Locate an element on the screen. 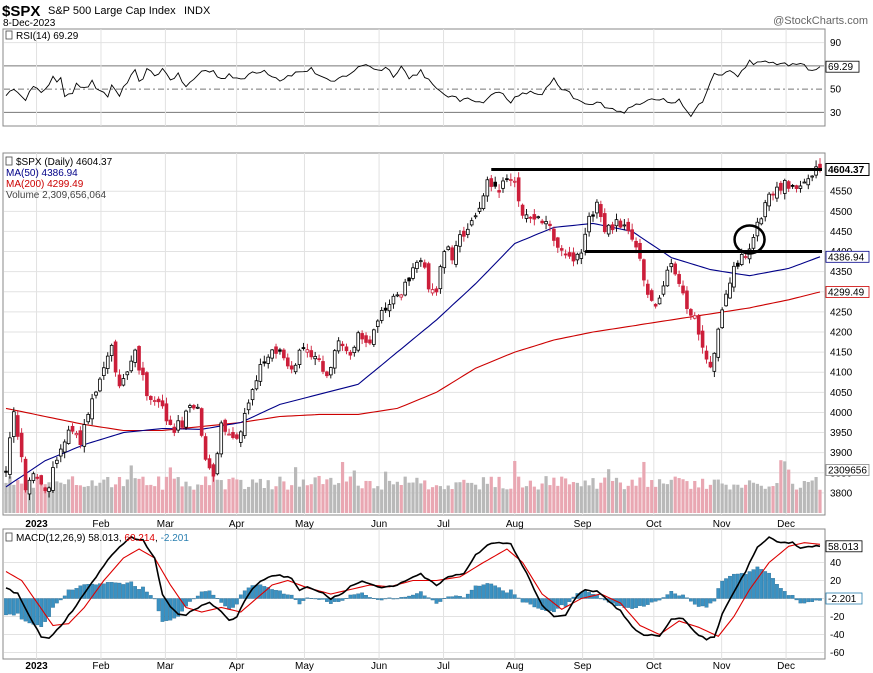 The image size is (873, 673). volume-value-label: 2309656 is located at coordinates (847, 471).